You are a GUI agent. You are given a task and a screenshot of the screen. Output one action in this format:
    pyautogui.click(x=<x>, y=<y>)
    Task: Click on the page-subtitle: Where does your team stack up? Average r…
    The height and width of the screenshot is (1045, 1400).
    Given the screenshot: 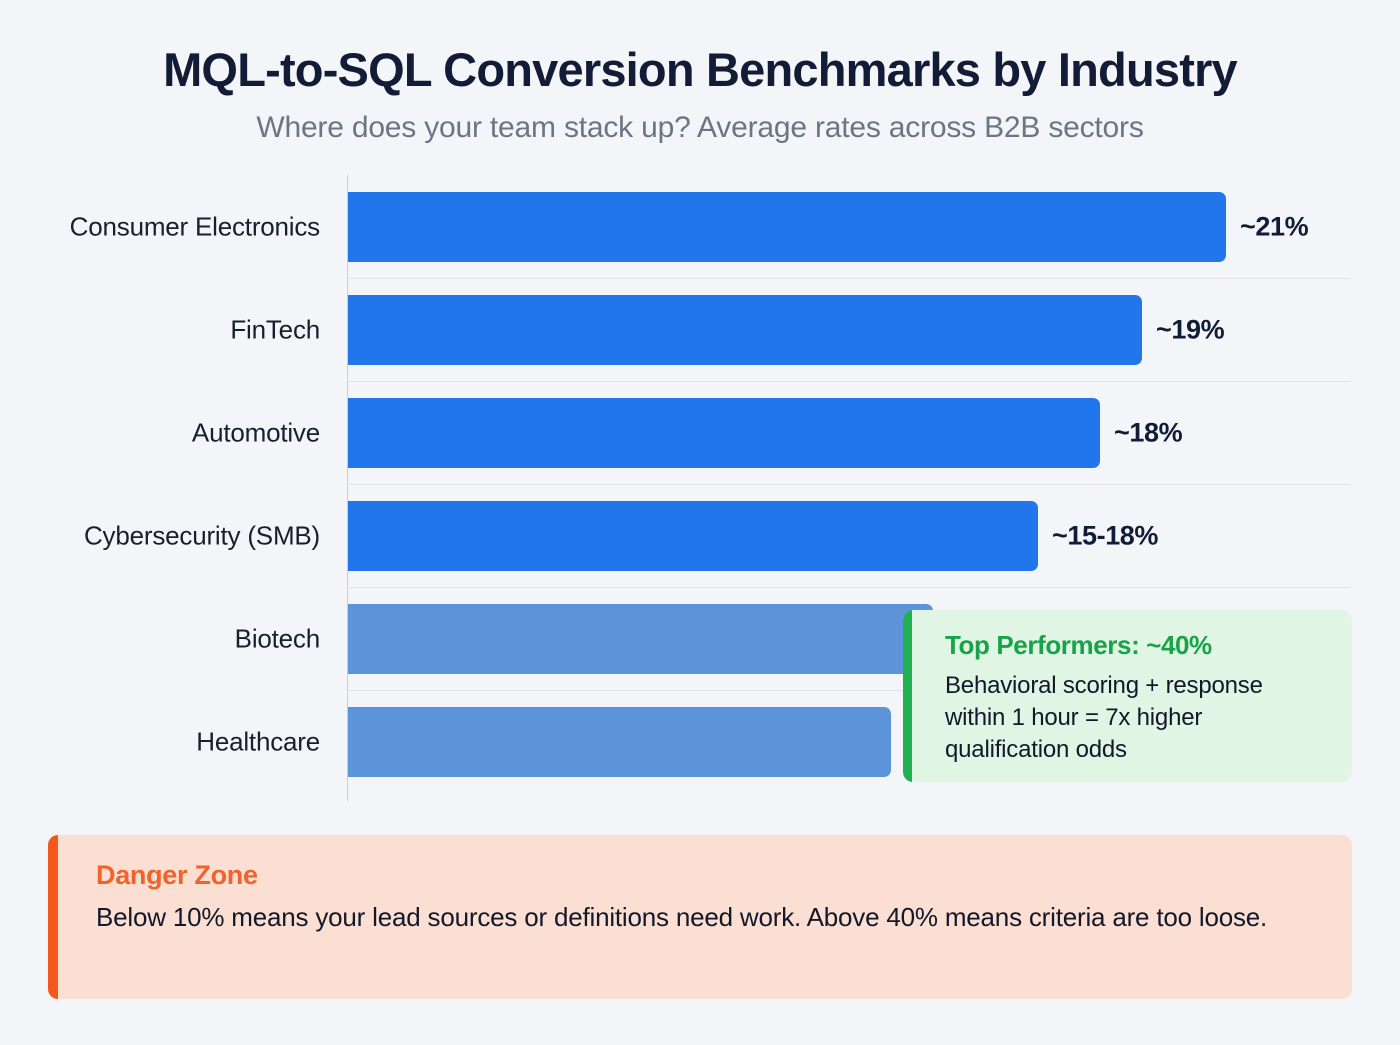 What is the action you would take?
    pyautogui.click(x=700, y=127)
    